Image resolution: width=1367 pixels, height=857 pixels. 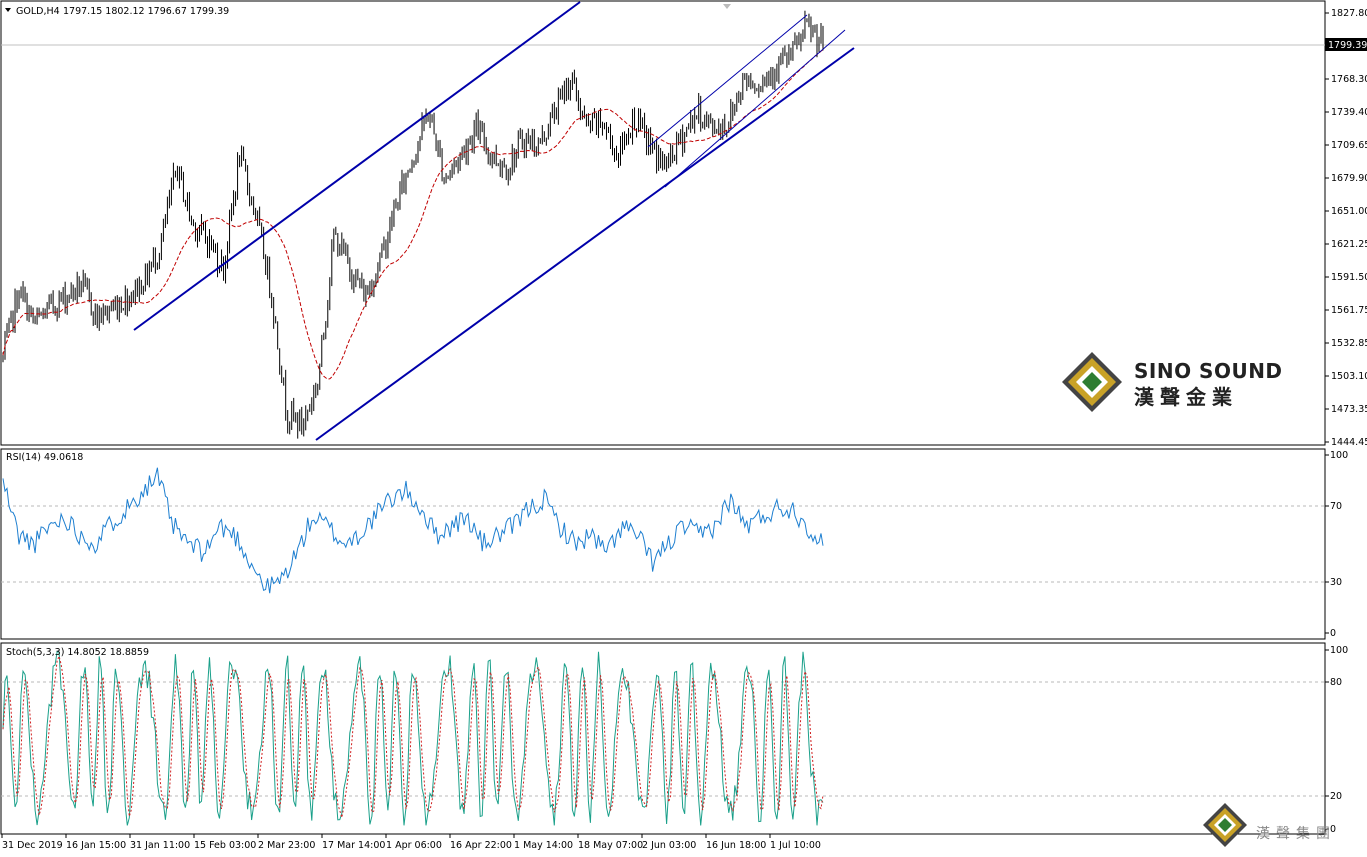 What do you see at coordinates (357, 166) in the screenshot?
I see `channel-upper-line` at bounding box center [357, 166].